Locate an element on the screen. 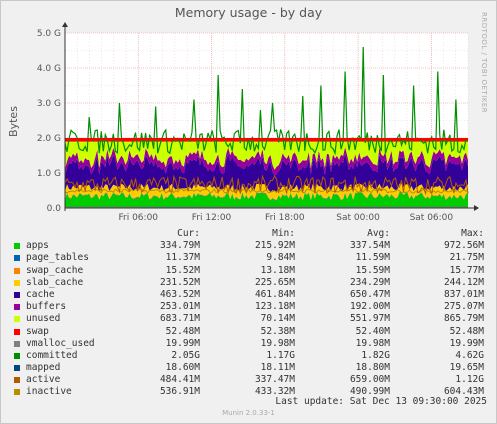 The height and width of the screenshot is (424, 497). legend-row-swap-cache: swap_cache 15.52M 13.18M 15.59M 15.77M is located at coordinates (251, 271).